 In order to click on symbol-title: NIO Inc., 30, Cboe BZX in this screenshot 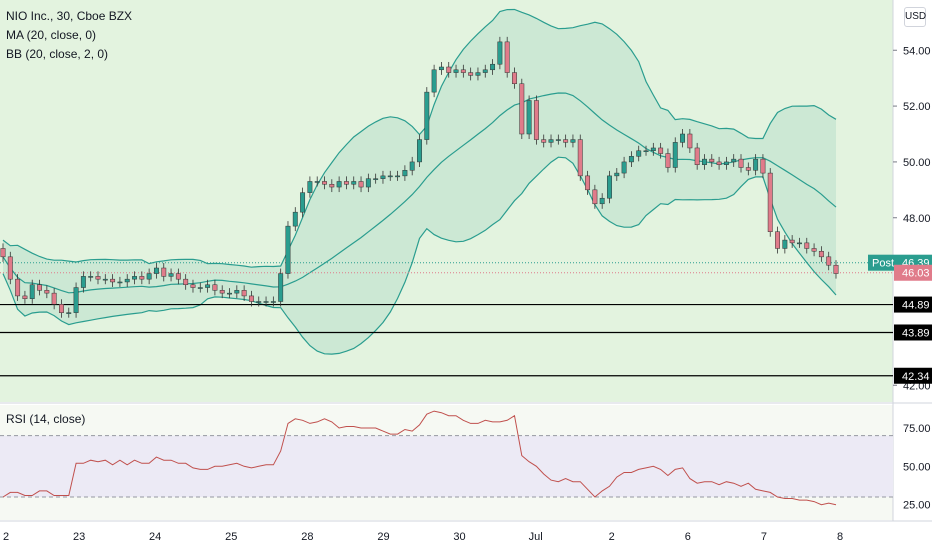, I will do `click(69, 16)`.